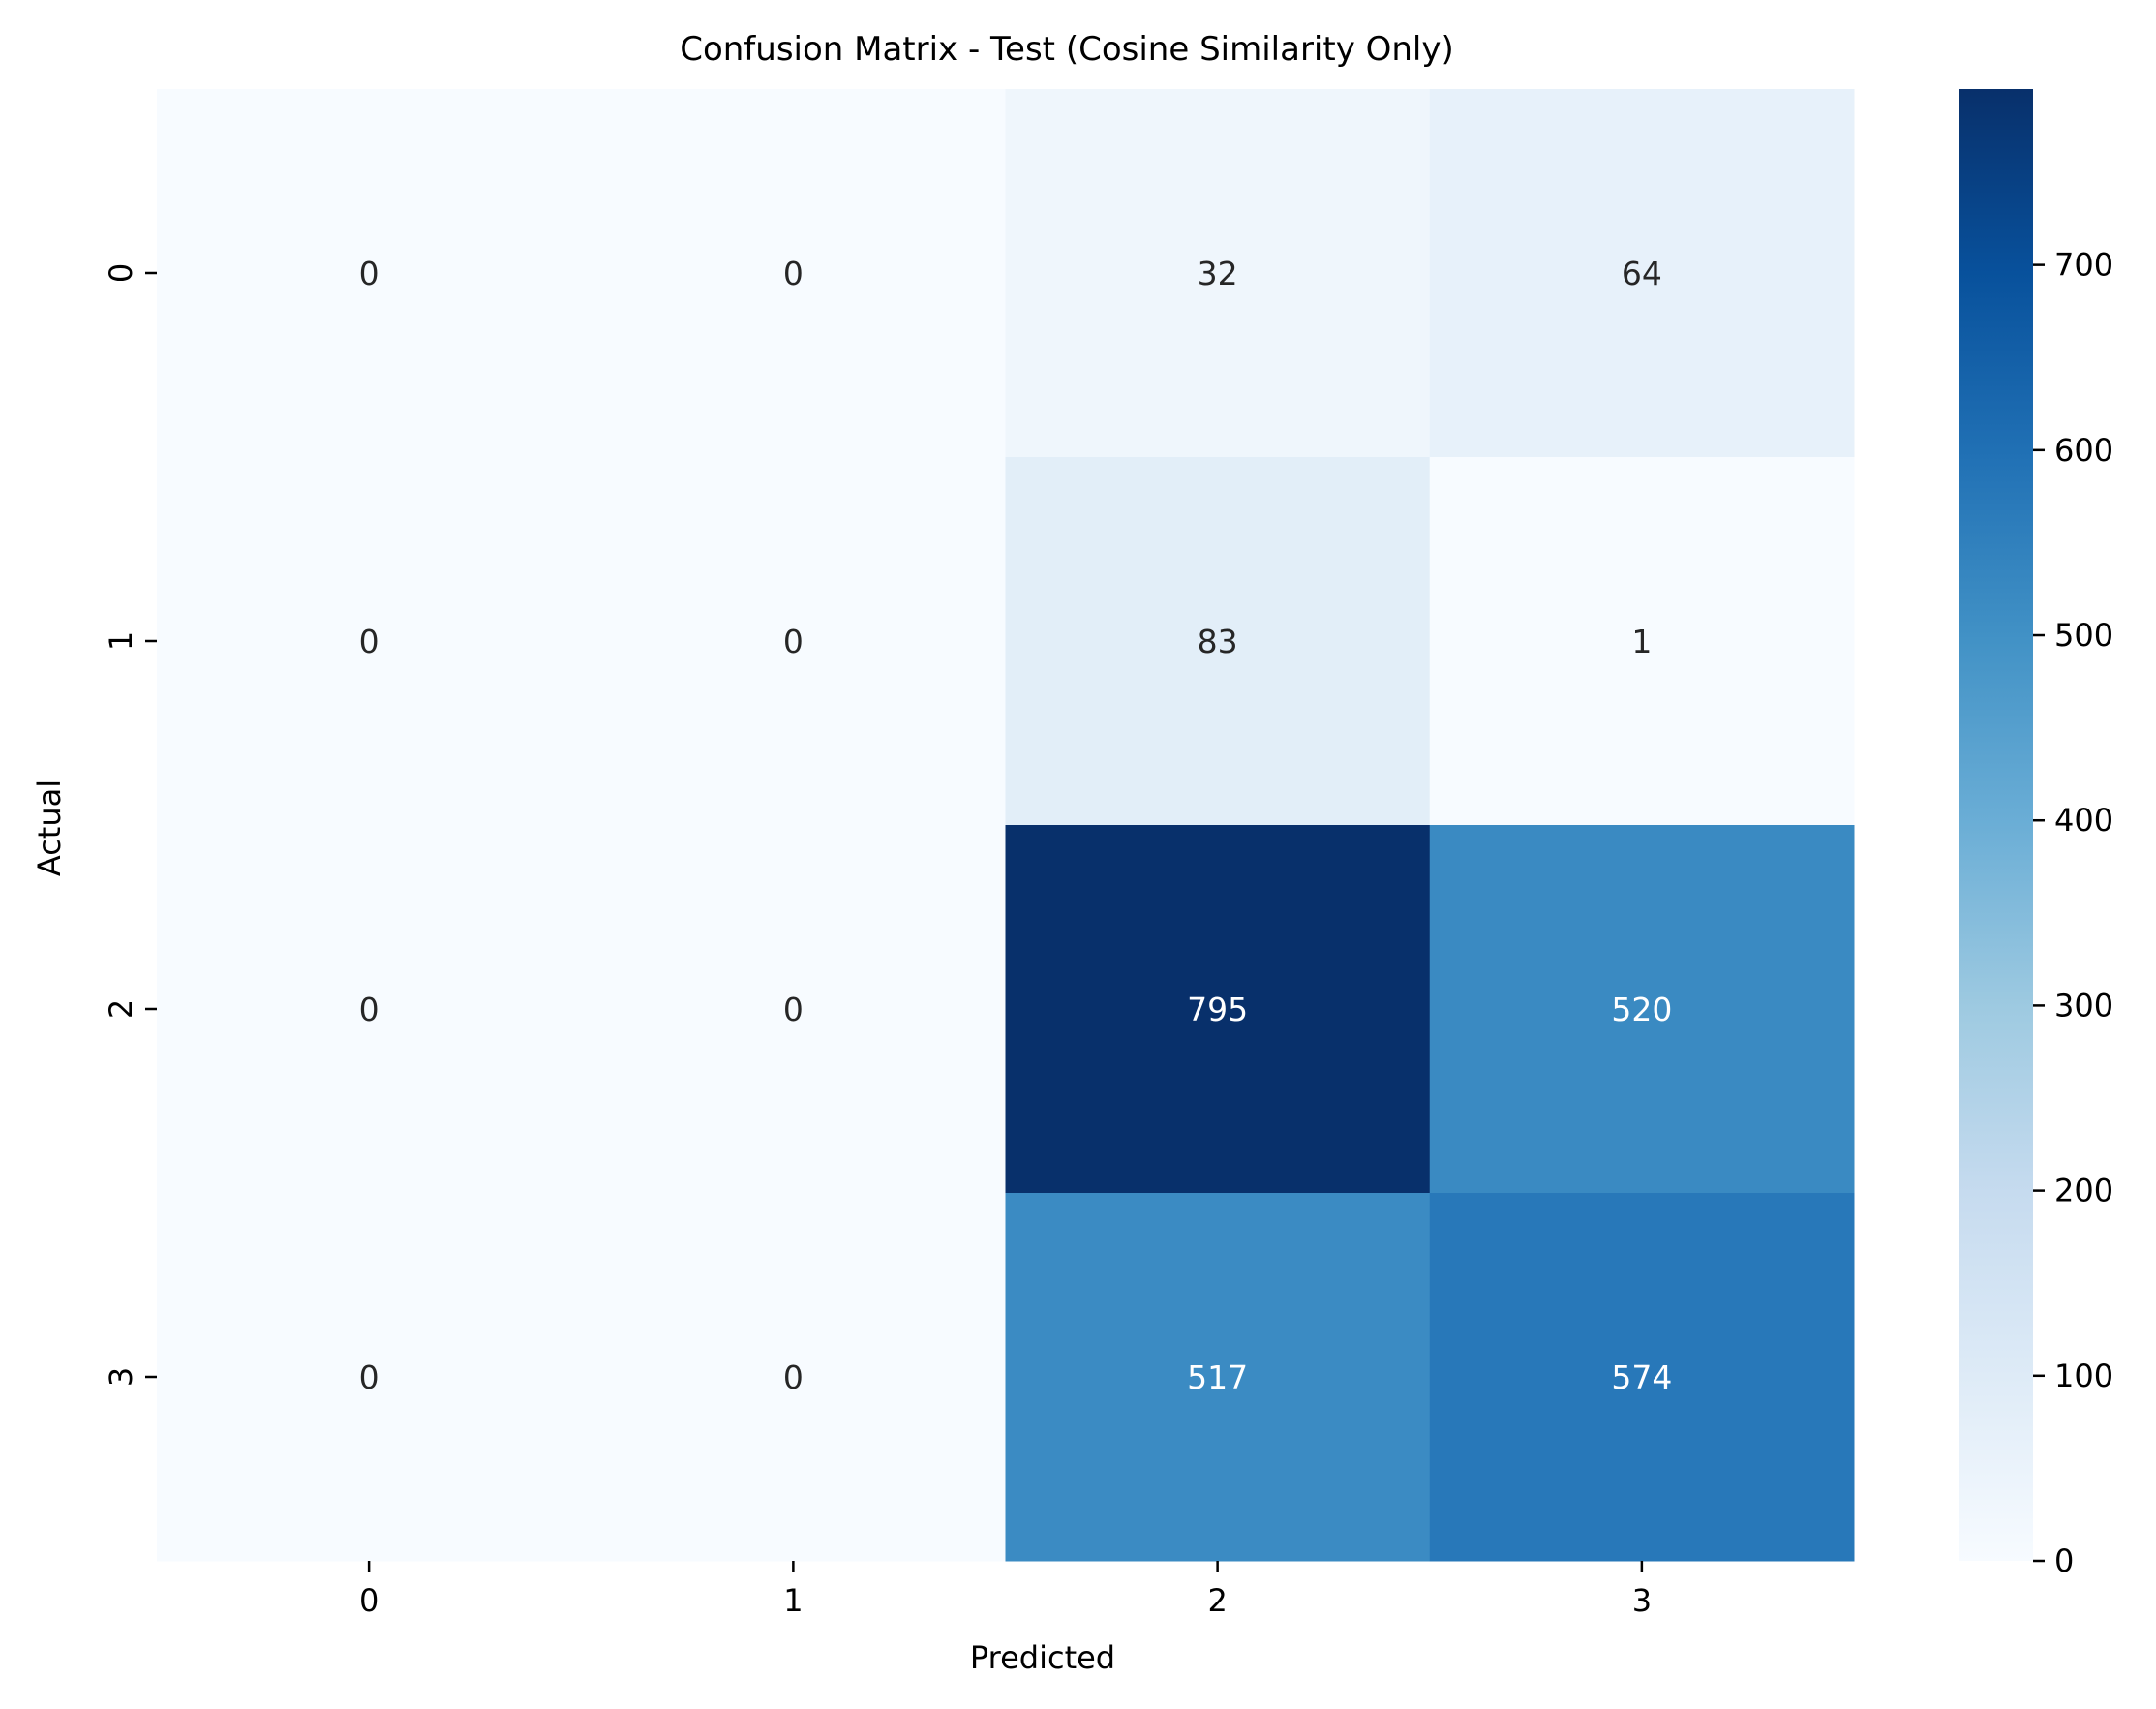  I want to click on y-tick-label-3: 3, so click(121, 1377).